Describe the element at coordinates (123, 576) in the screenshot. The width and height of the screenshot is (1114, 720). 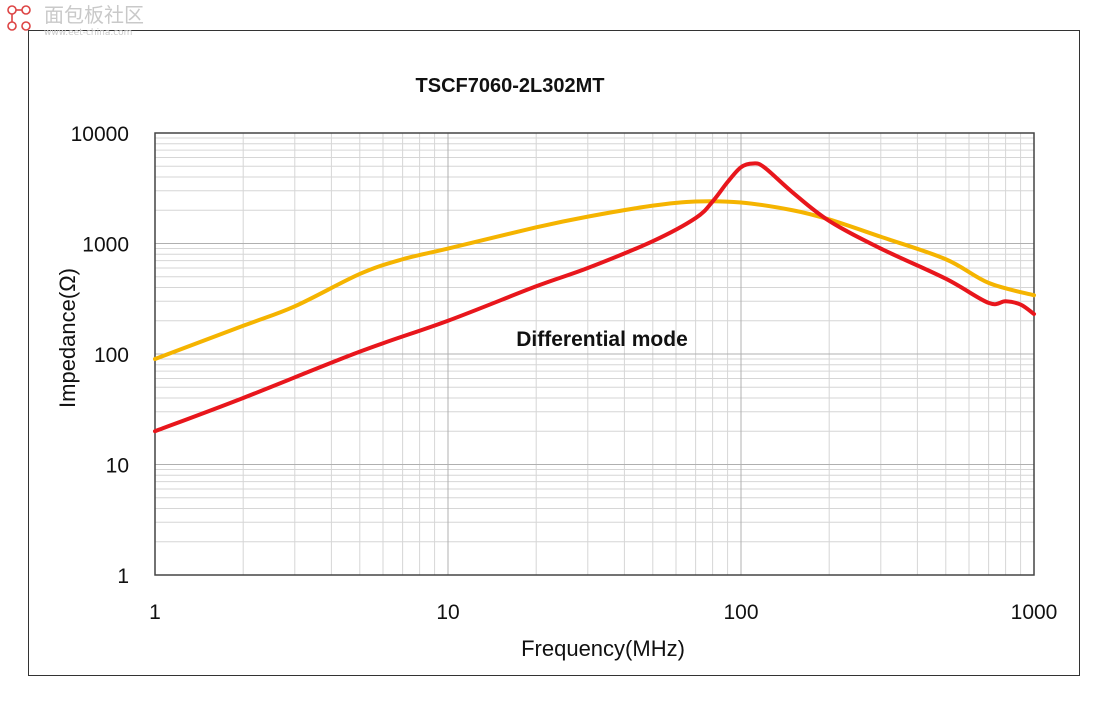
I see `y-tick-label: 1` at that location.